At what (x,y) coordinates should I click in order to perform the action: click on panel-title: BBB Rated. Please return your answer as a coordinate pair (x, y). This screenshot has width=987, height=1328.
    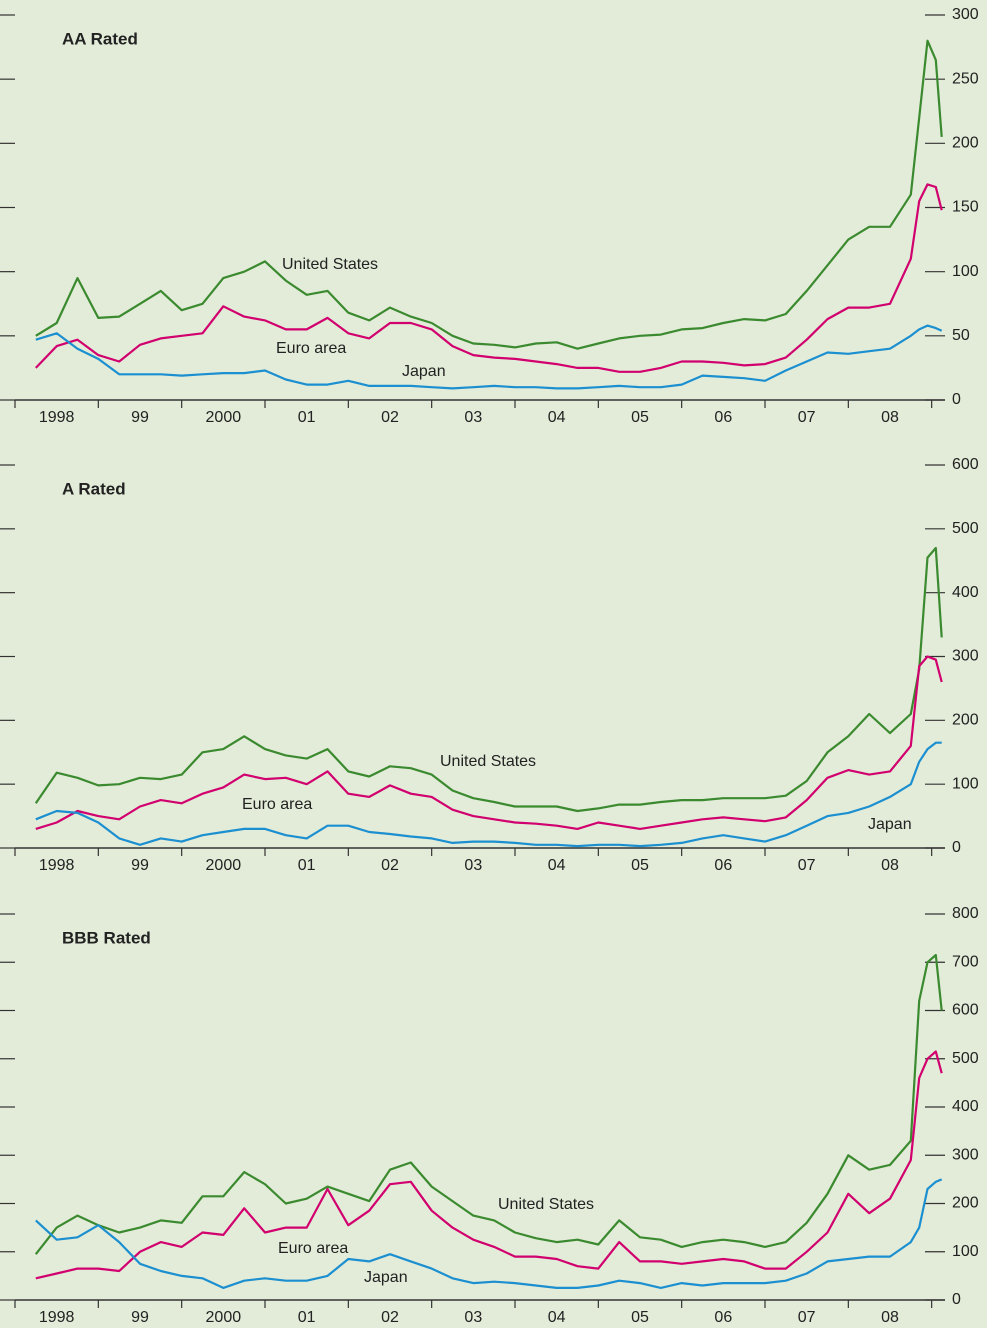
    Looking at the image, I should click on (106, 937).